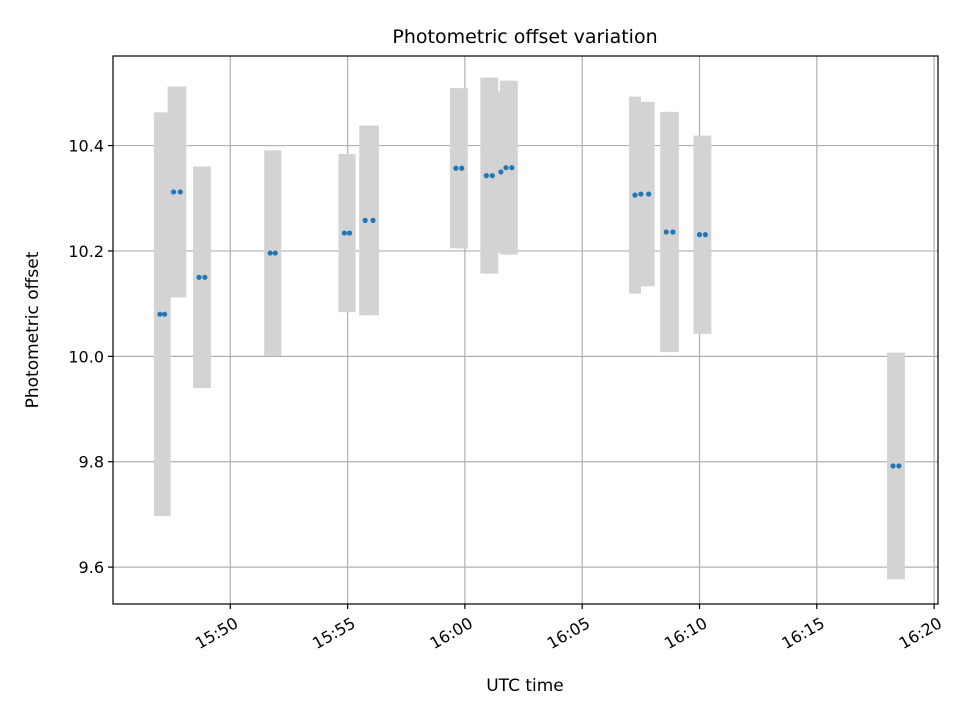  What do you see at coordinates (33, 329) in the screenshot?
I see `y-axis-title: Photometric offset` at bounding box center [33, 329].